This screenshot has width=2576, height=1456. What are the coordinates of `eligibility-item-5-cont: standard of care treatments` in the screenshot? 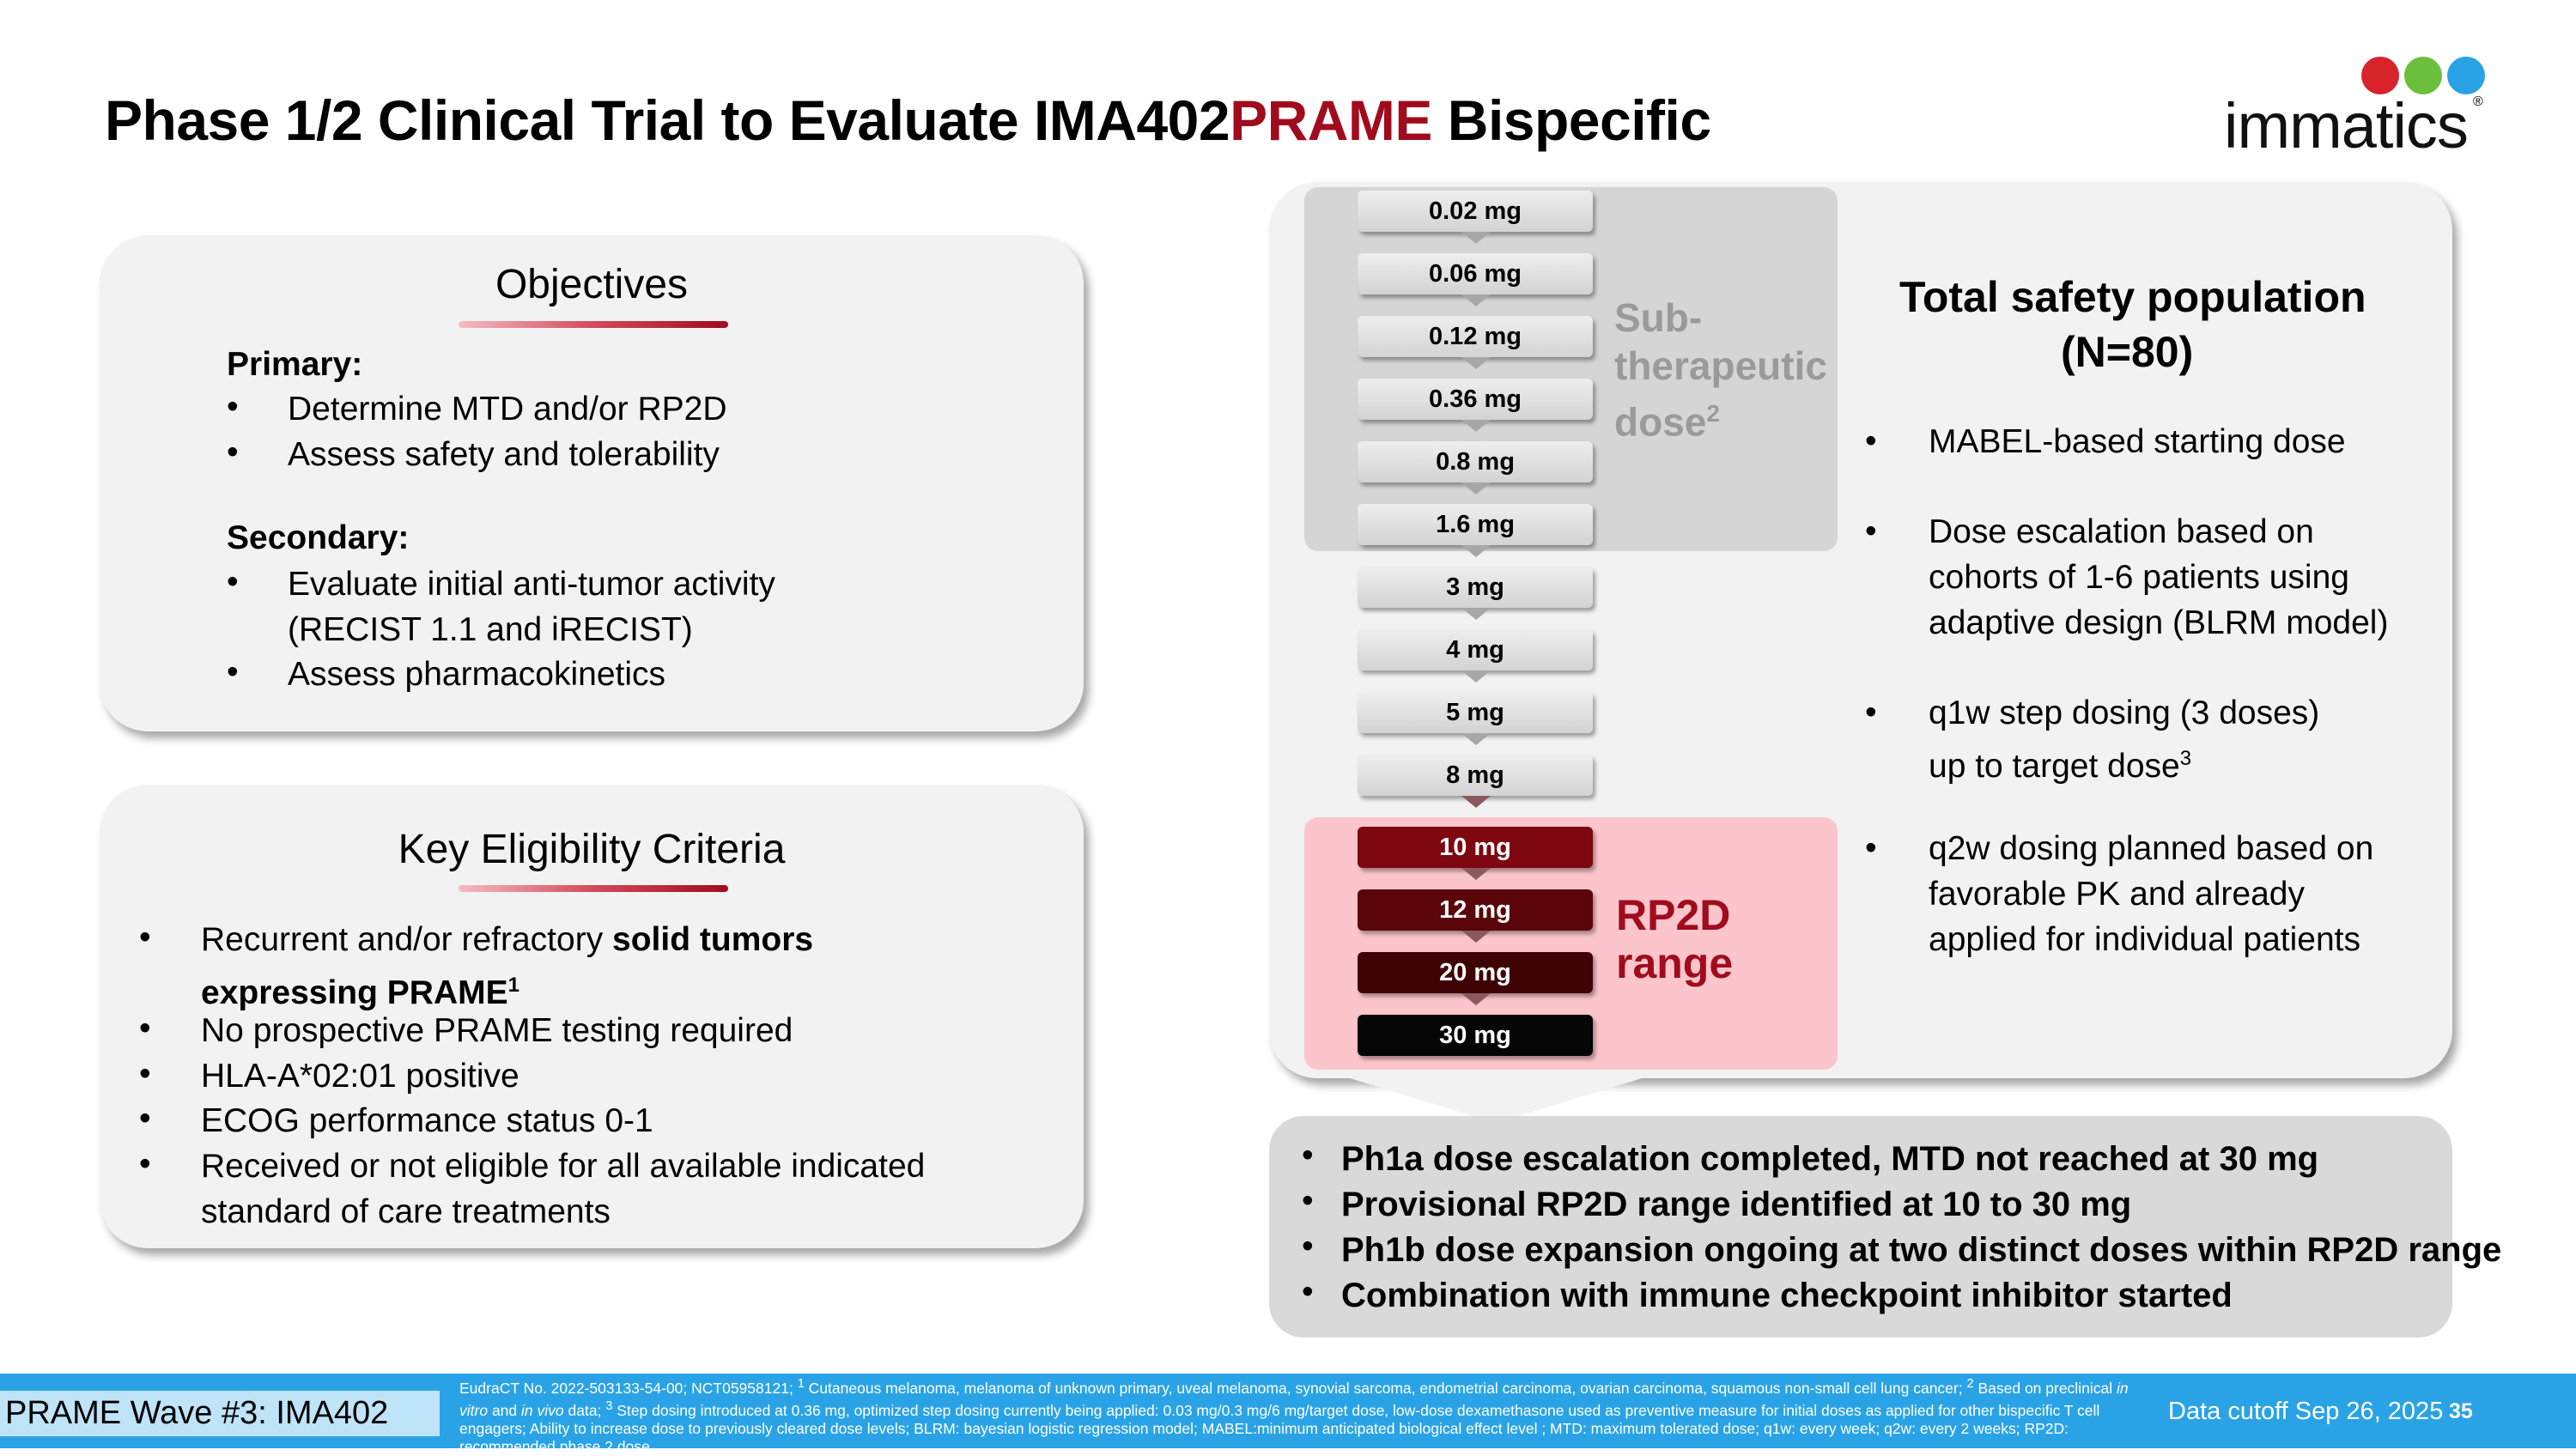 It's located at (406, 1211).